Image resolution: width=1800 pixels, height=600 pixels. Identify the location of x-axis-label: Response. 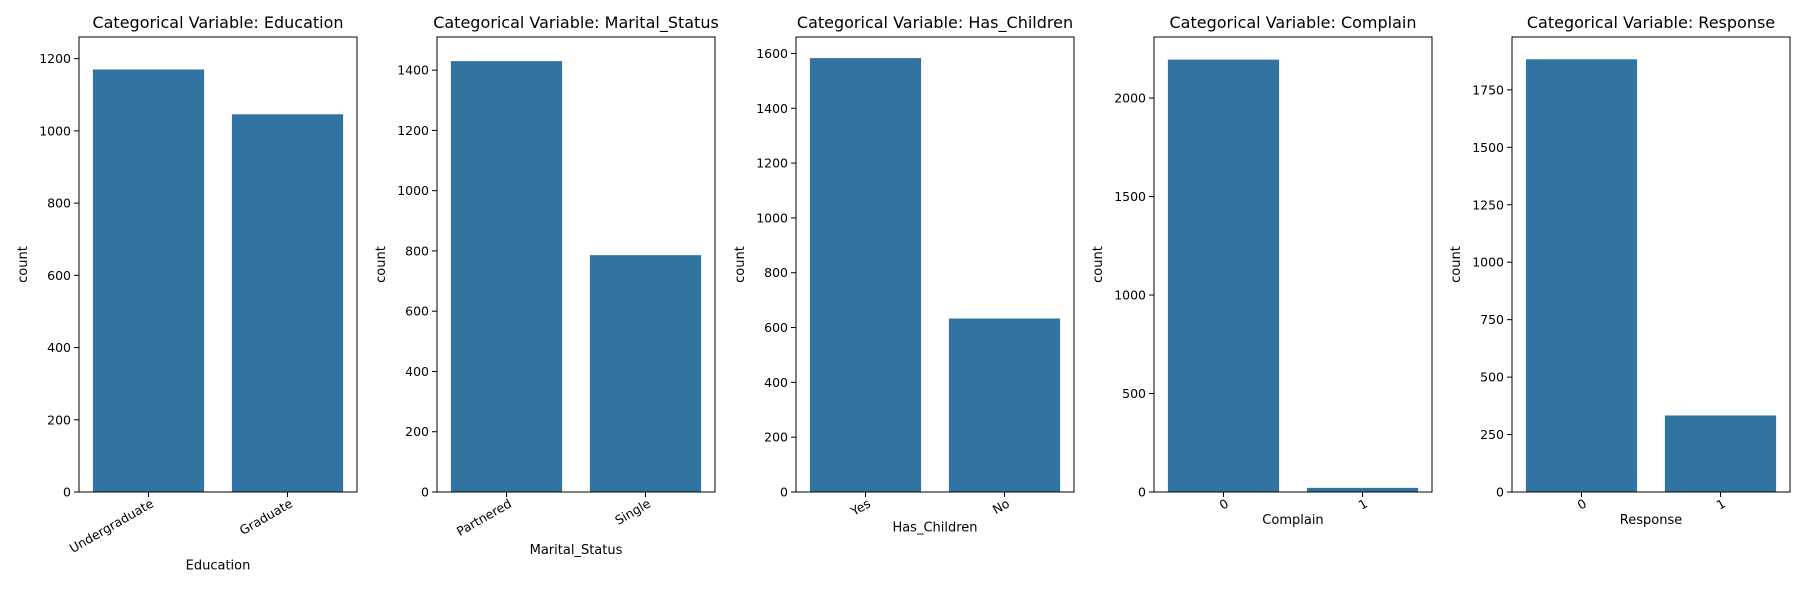
(1651, 520).